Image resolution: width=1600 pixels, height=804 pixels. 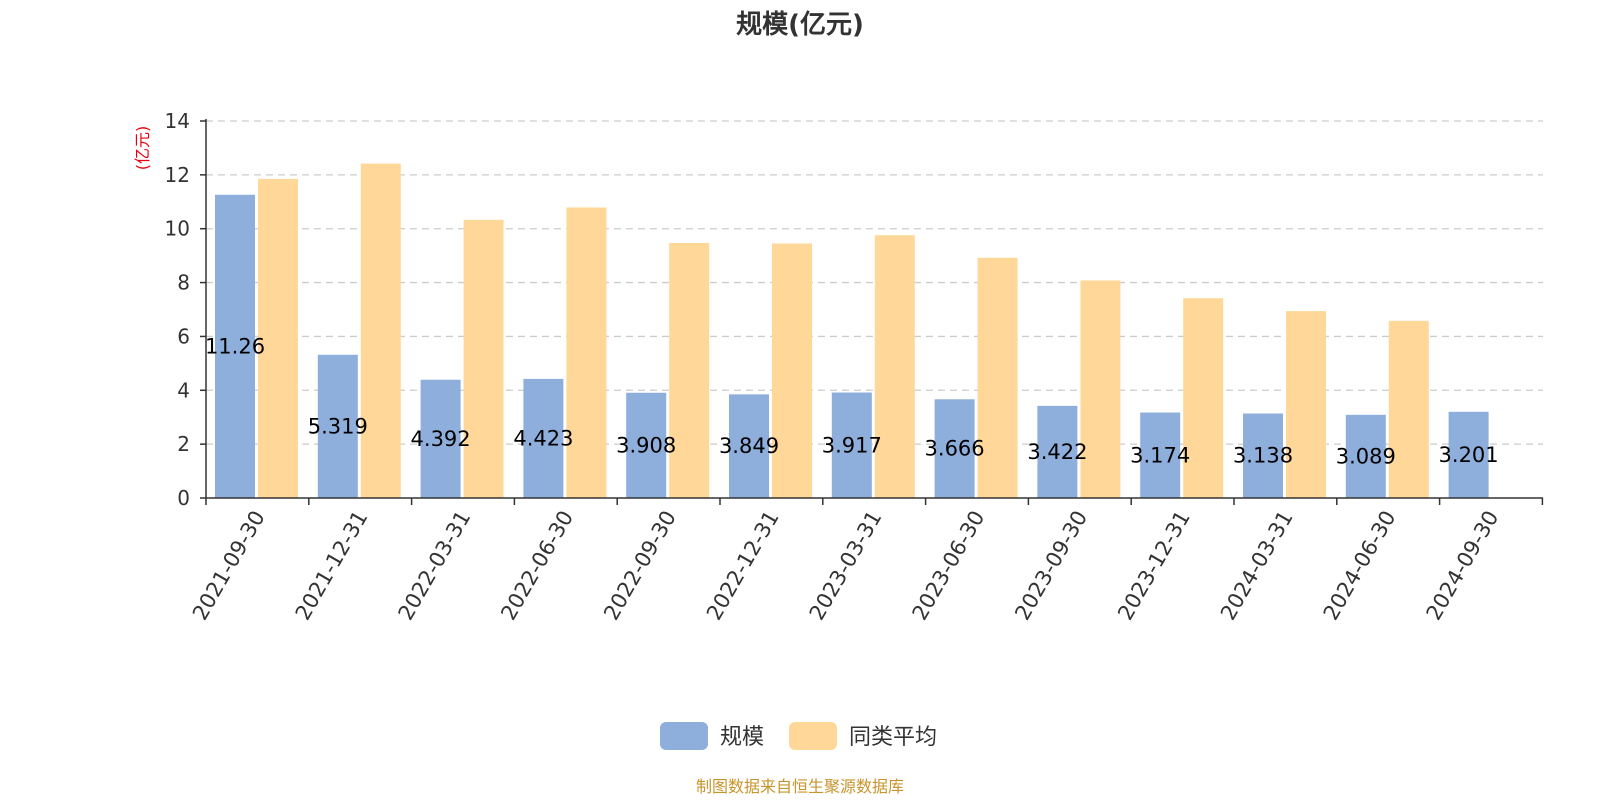 What do you see at coordinates (177, 121) in the screenshot?
I see `y-tick-label: 14` at bounding box center [177, 121].